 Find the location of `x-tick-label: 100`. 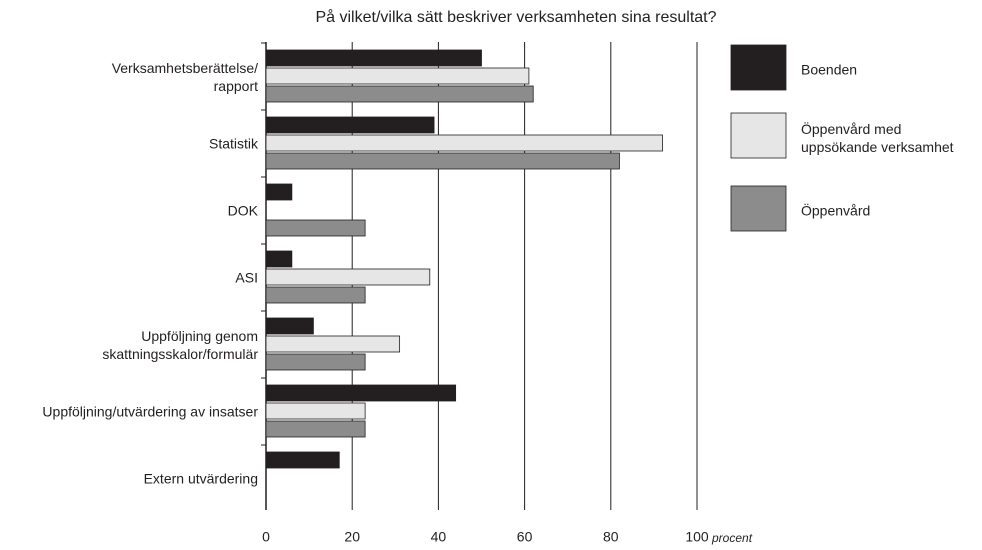

x-tick-label: 100 is located at coordinates (697, 537).